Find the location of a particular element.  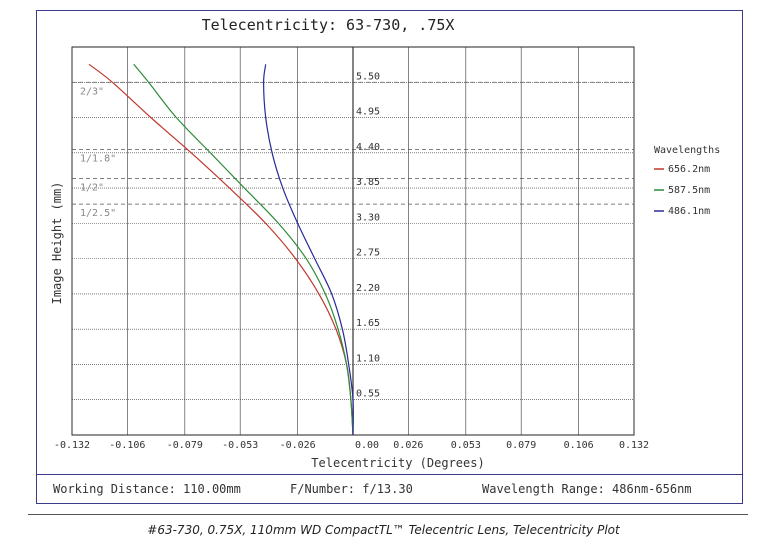

x-tick-label: -0.079 is located at coordinates (185, 445).